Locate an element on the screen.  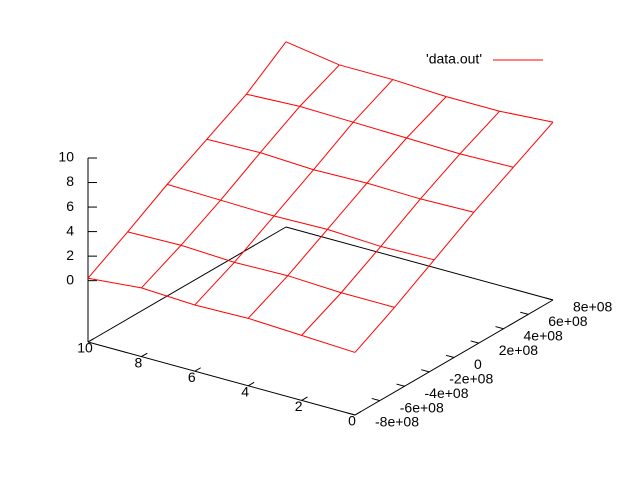
y-tick-label: -8e+08 is located at coordinates (397, 422).